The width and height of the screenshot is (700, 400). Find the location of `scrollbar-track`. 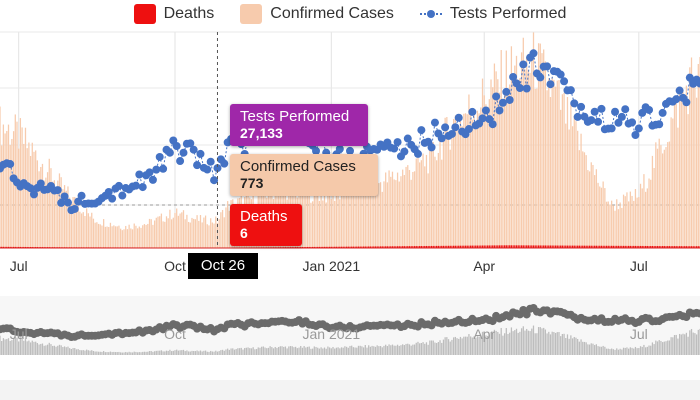

scrollbar-track is located at coordinates (350, 390).